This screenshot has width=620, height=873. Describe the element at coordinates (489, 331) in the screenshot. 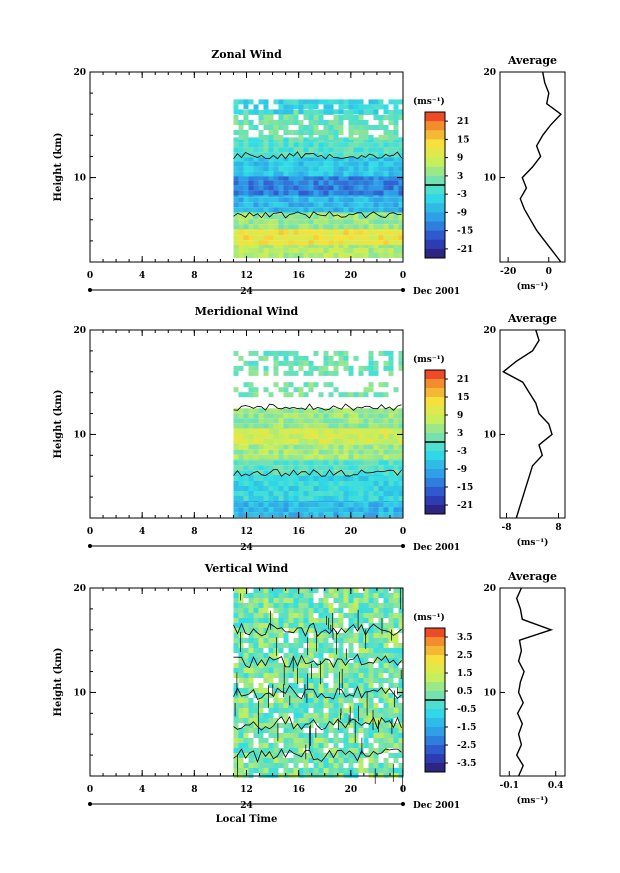

I see `avg-y-tick-label: 20` at that location.